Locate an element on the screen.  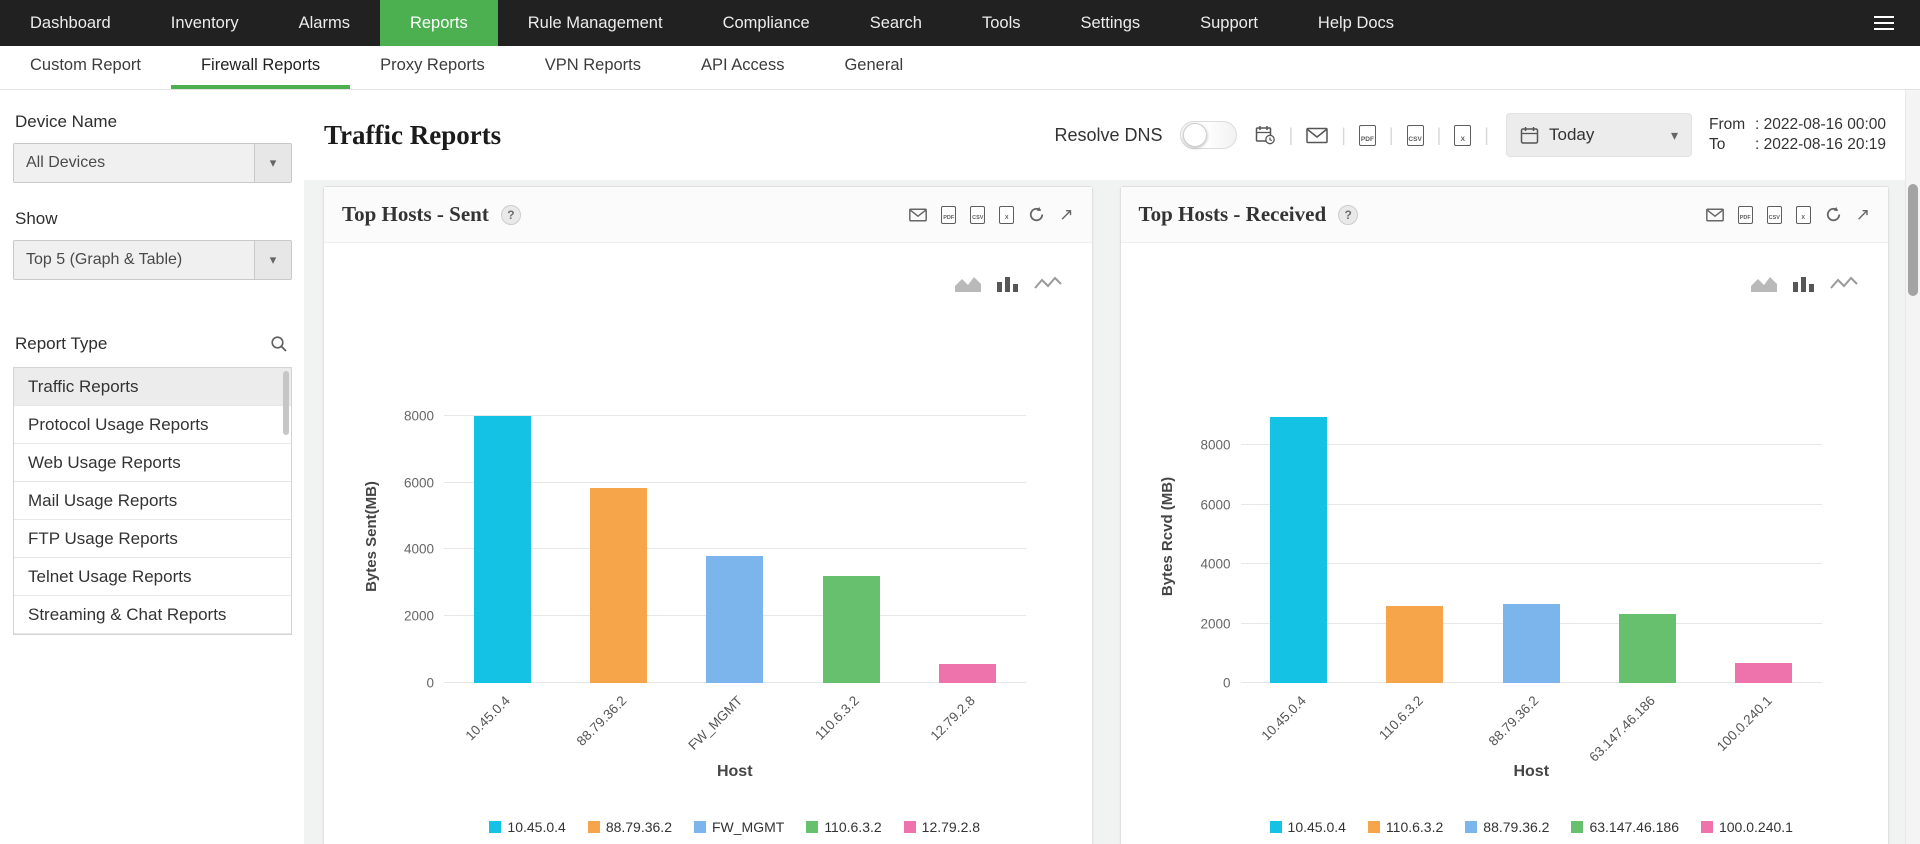
report-type-telnet-usage: Telnet Usage Reports is located at coordinates (152, 577).